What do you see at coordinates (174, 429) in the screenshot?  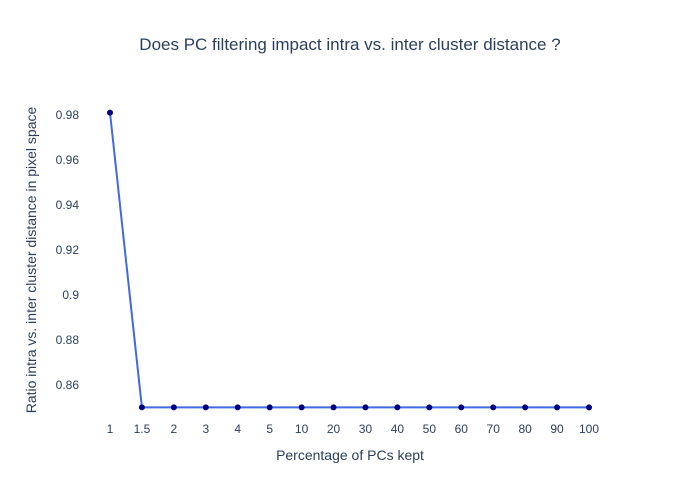 I see `x-tick-label: 2` at bounding box center [174, 429].